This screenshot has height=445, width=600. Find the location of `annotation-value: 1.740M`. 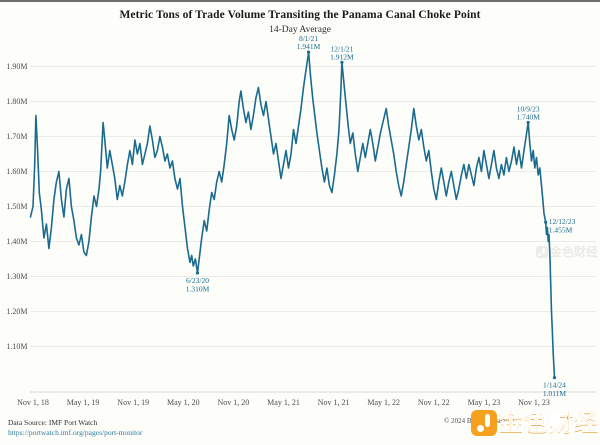

annotation-value: 1.740M is located at coordinates (528, 117).